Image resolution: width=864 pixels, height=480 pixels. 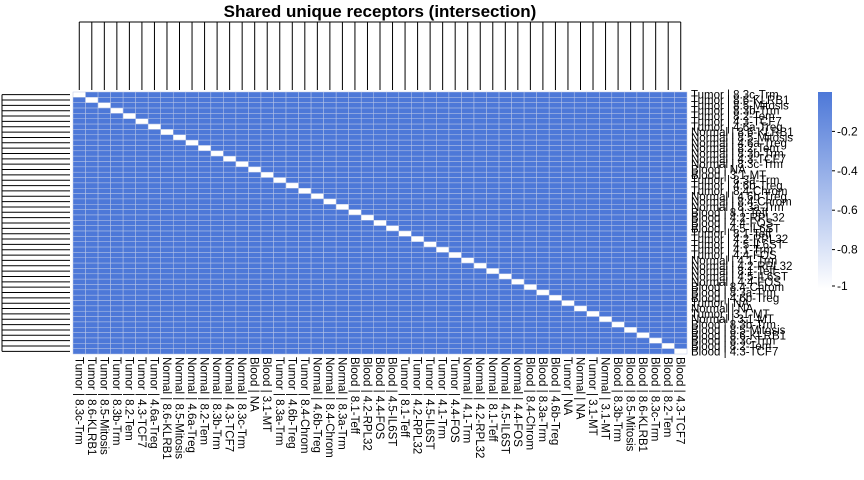 I want to click on column-label: Normal | 4.3-TCF7, so click(x=229, y=404).